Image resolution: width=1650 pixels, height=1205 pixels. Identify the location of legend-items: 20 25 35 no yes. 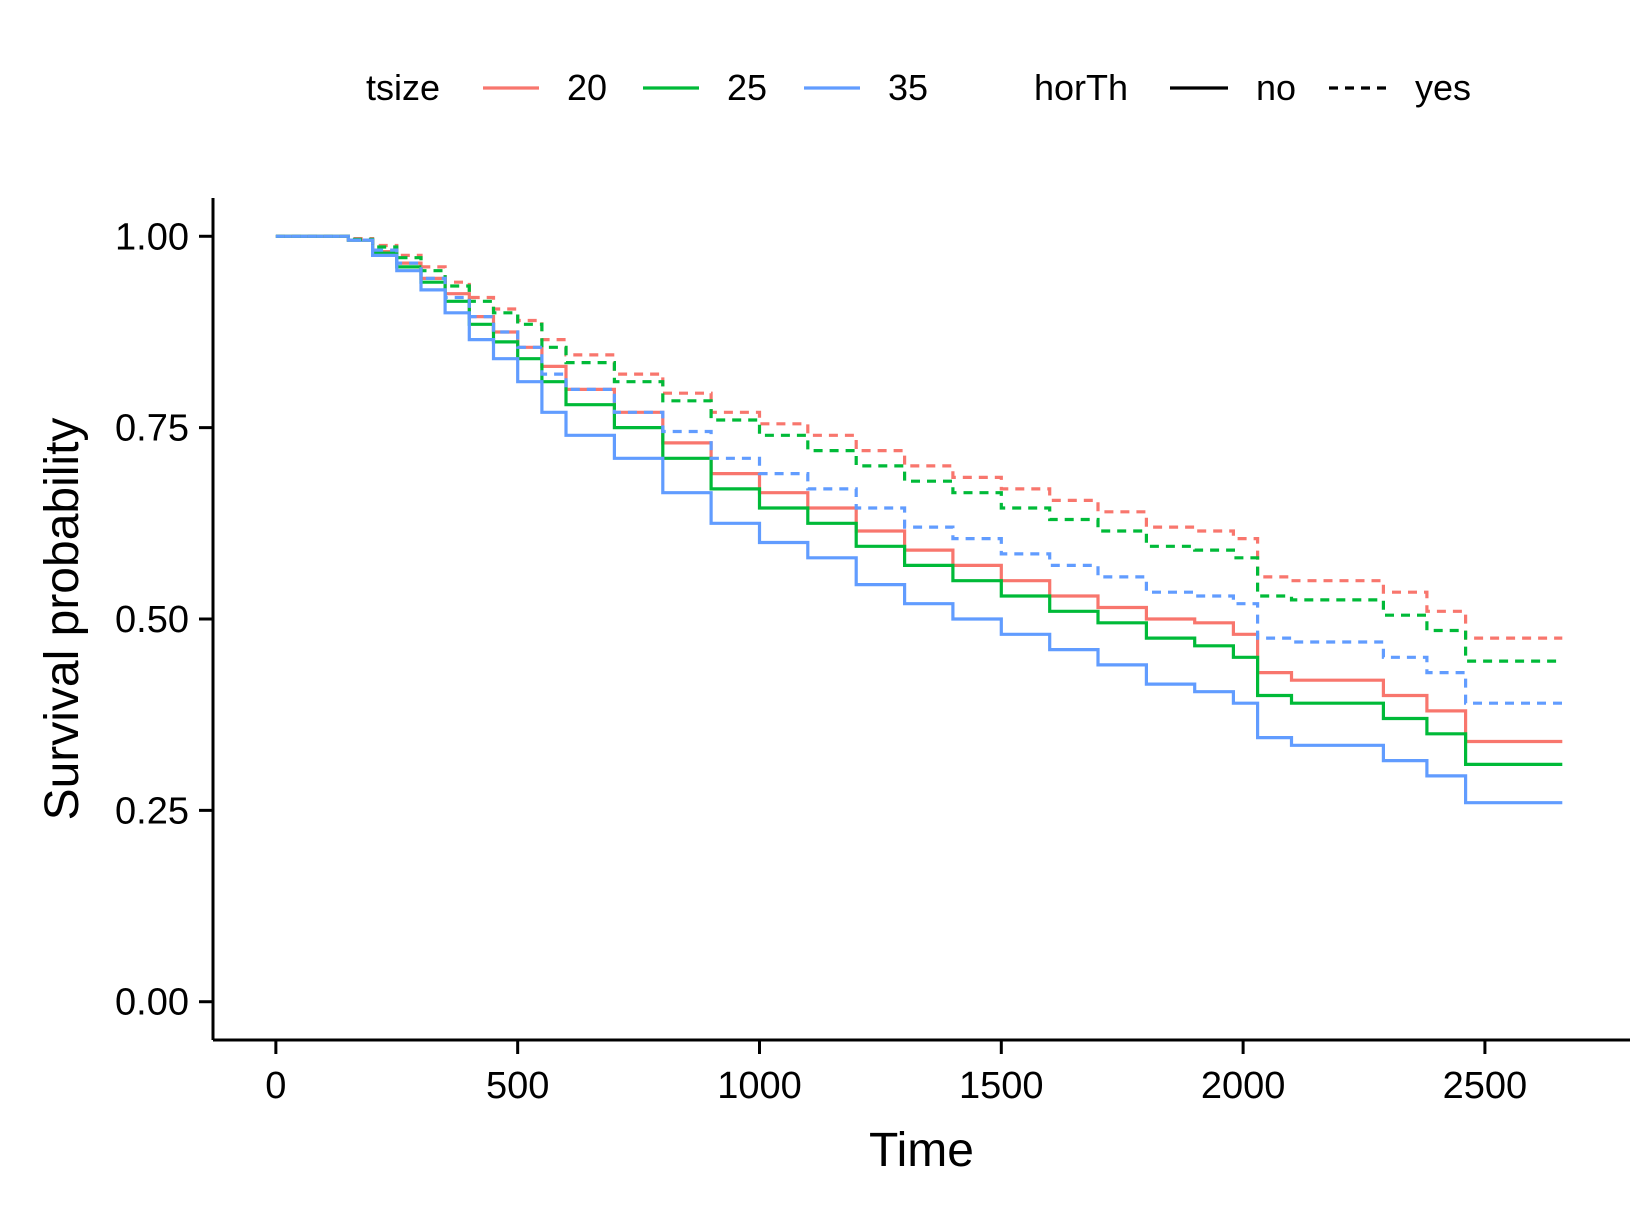
(977, 87).